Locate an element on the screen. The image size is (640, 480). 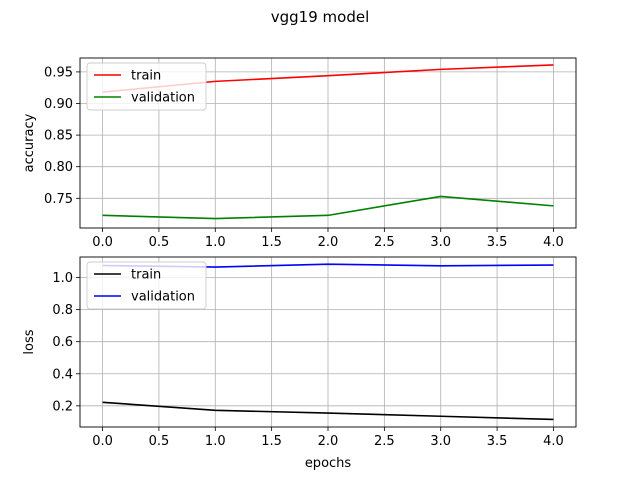
loss-ylabel: loss is located at coordinates (29, 341).